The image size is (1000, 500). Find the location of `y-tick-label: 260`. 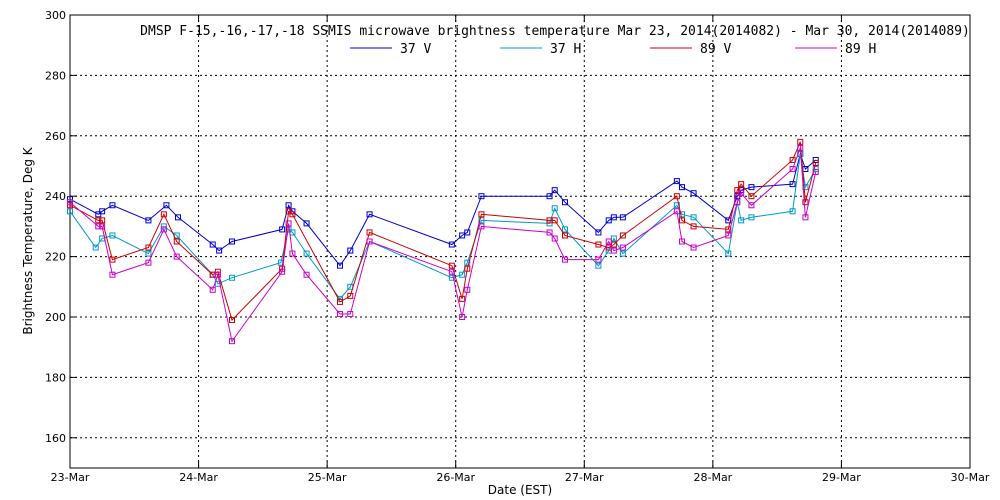

y-tick-label: 260 is located at coordinates (55, 136).